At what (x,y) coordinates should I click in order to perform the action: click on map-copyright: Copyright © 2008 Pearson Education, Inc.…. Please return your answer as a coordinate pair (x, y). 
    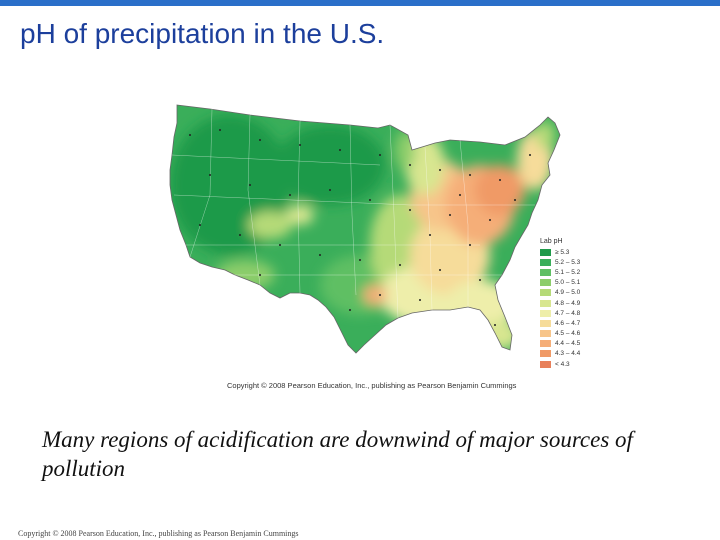
    Looking at the image, I should click on (372, 385).